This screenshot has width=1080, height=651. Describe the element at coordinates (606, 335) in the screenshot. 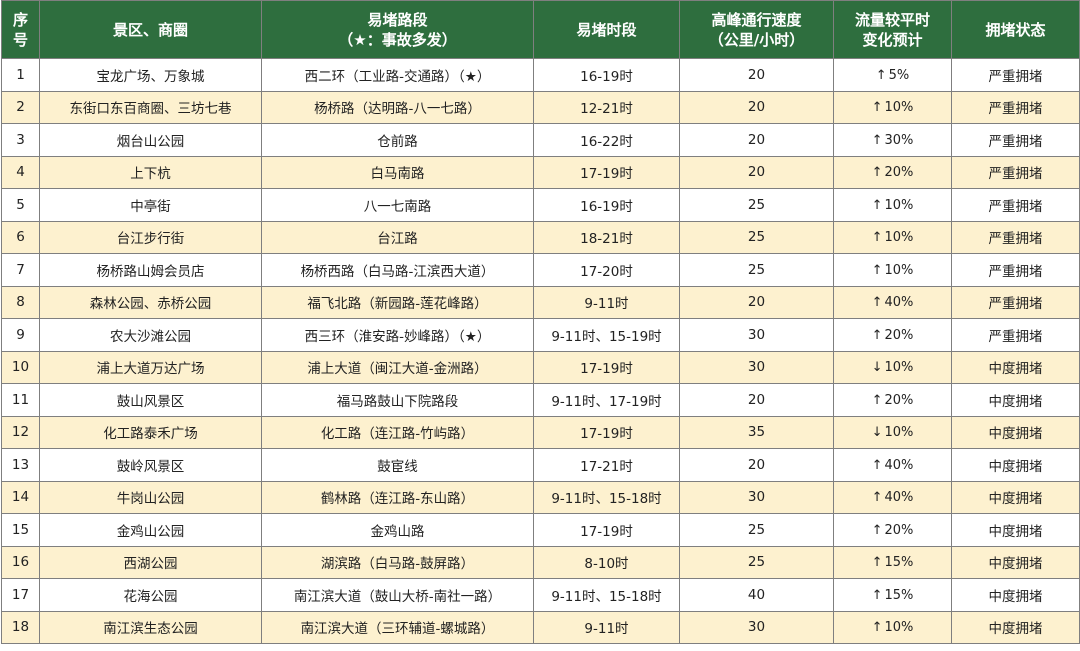

I see `cell-period: 9-11时、15-19时` at that location.